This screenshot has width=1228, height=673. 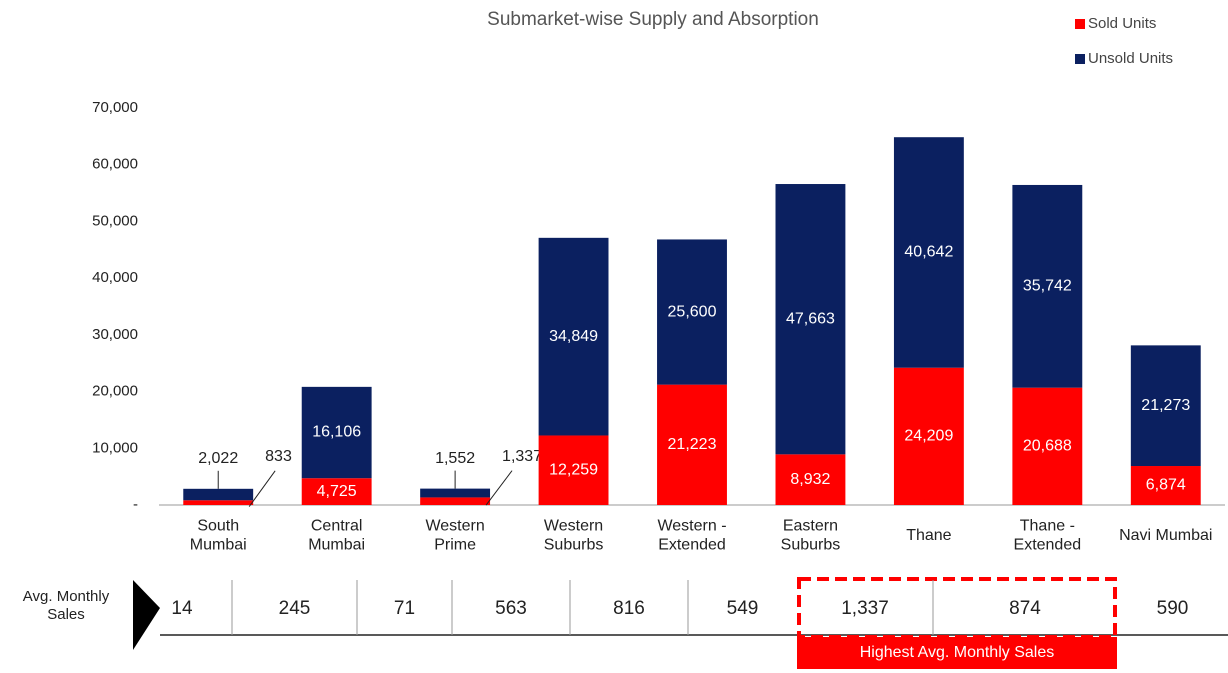 What do you see at coordinates (743, 608) in the screenshot?
I see `avg-sales-value: 549` at bounding box center [743, 608].